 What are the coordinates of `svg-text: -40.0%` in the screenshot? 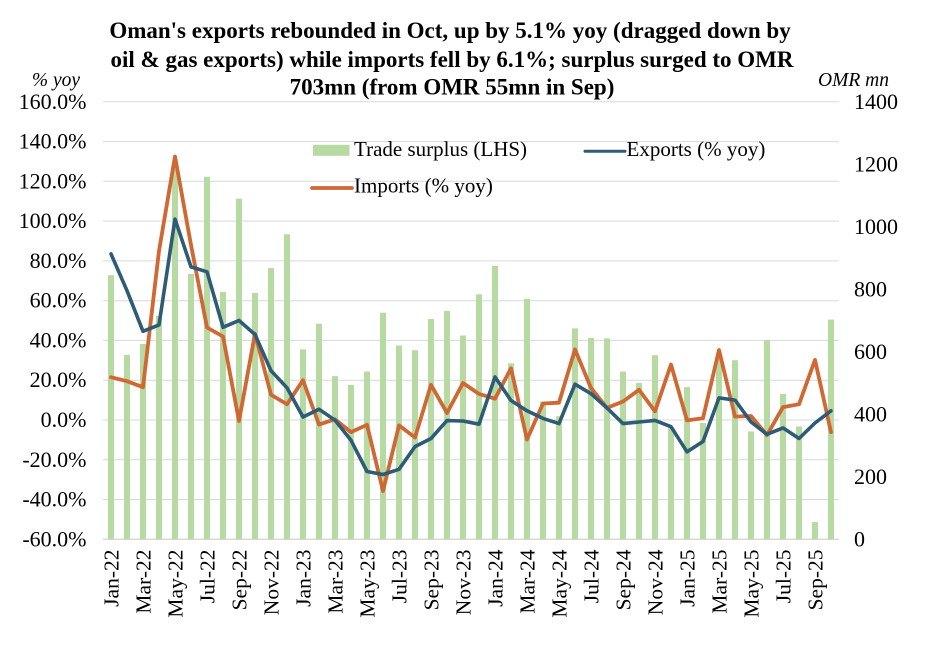 It's located at (54, 499).